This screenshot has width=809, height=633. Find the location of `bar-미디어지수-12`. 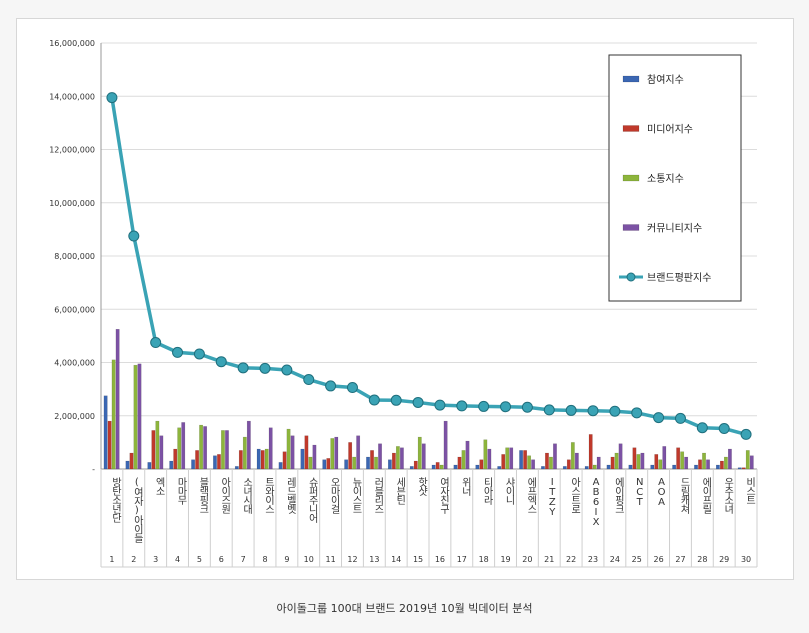

bar-미디어지수-12 is located at coordinates (350, 456).